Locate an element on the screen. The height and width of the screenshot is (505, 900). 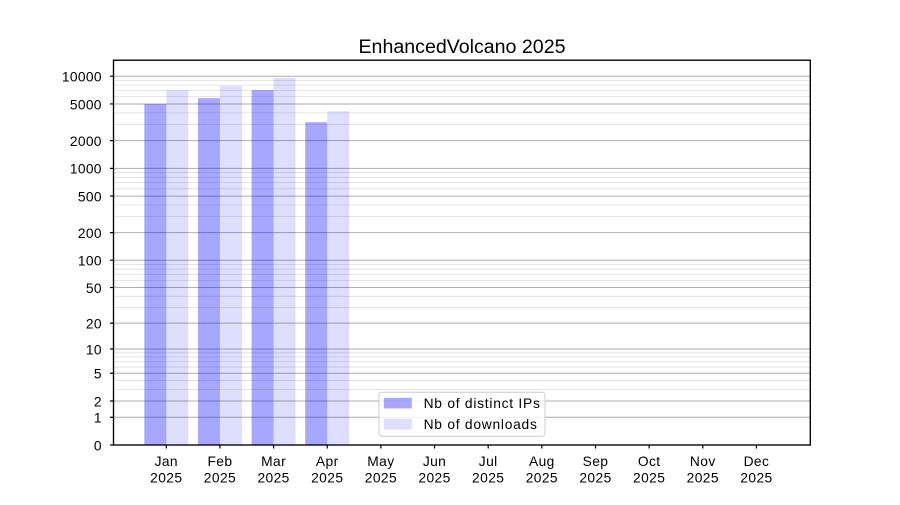
svg-text: Aug is located at coordinates (542, 461).